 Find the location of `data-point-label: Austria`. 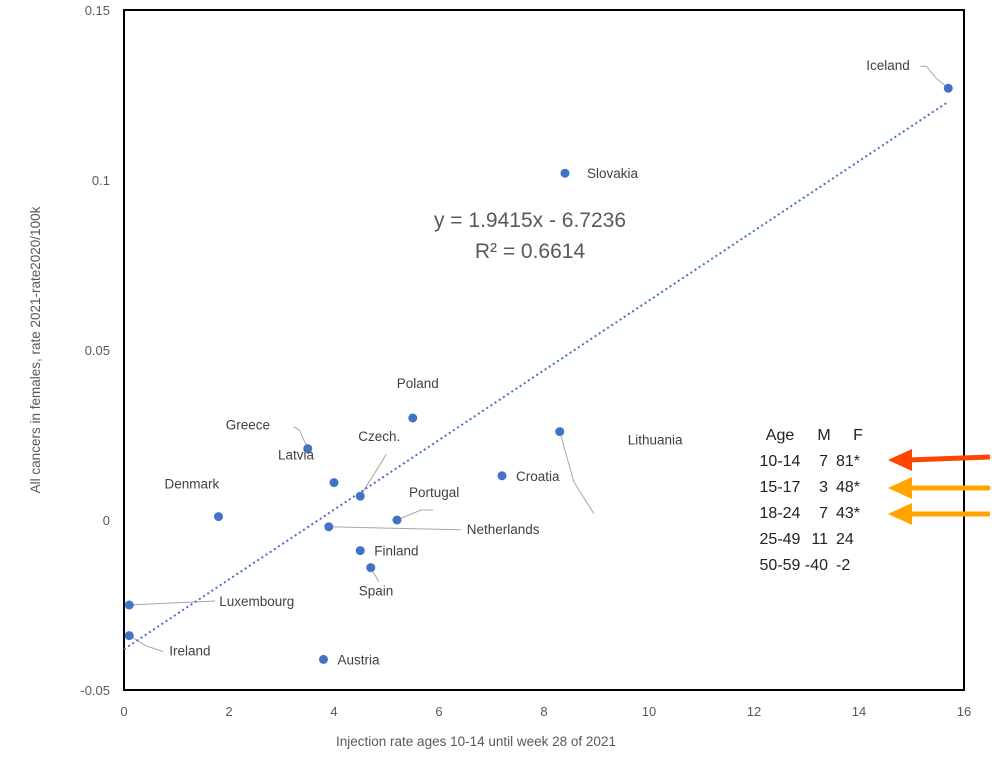

data-point-label: Austria is located at coordinates (359, 659).